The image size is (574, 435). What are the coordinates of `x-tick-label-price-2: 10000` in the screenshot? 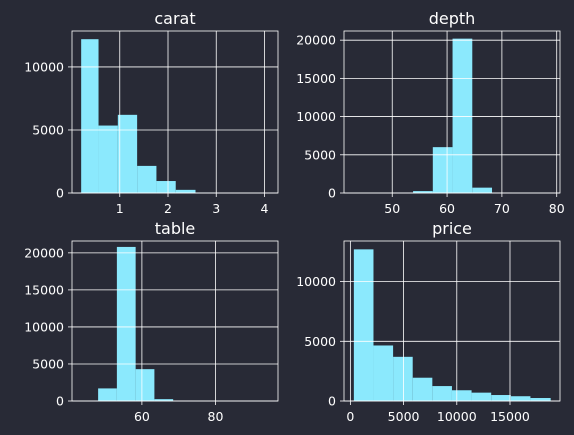 It's located at (457, 416).